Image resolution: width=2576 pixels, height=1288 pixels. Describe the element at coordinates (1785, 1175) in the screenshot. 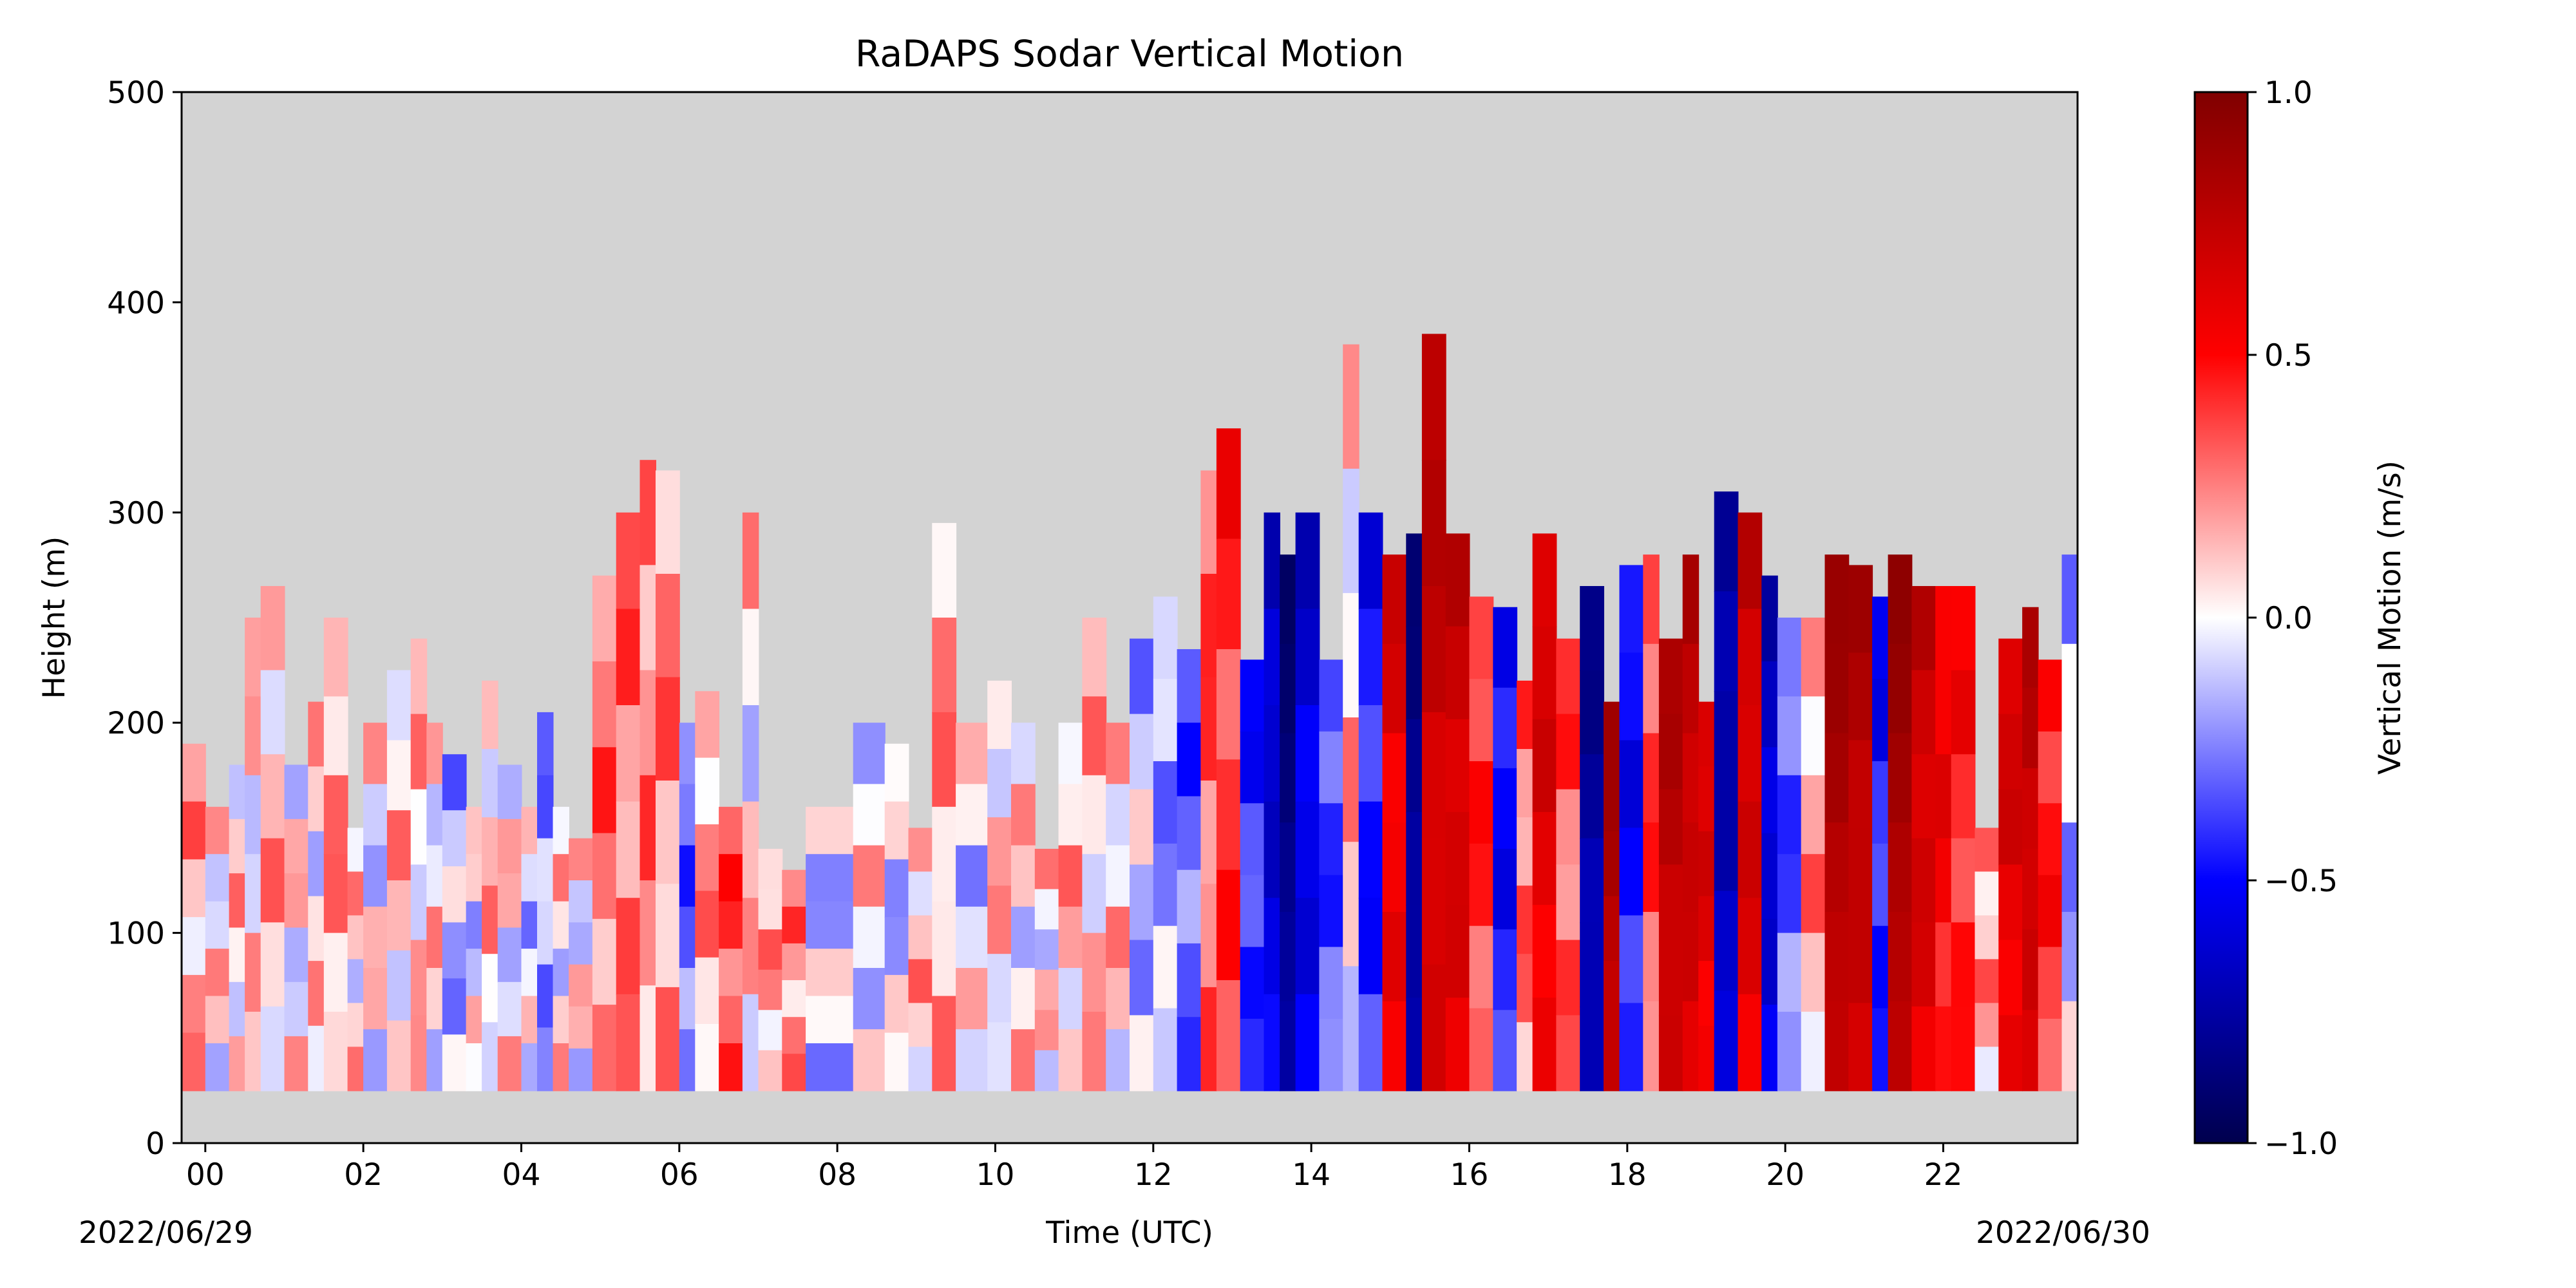

I see `x-tick-label: 20` at that location.